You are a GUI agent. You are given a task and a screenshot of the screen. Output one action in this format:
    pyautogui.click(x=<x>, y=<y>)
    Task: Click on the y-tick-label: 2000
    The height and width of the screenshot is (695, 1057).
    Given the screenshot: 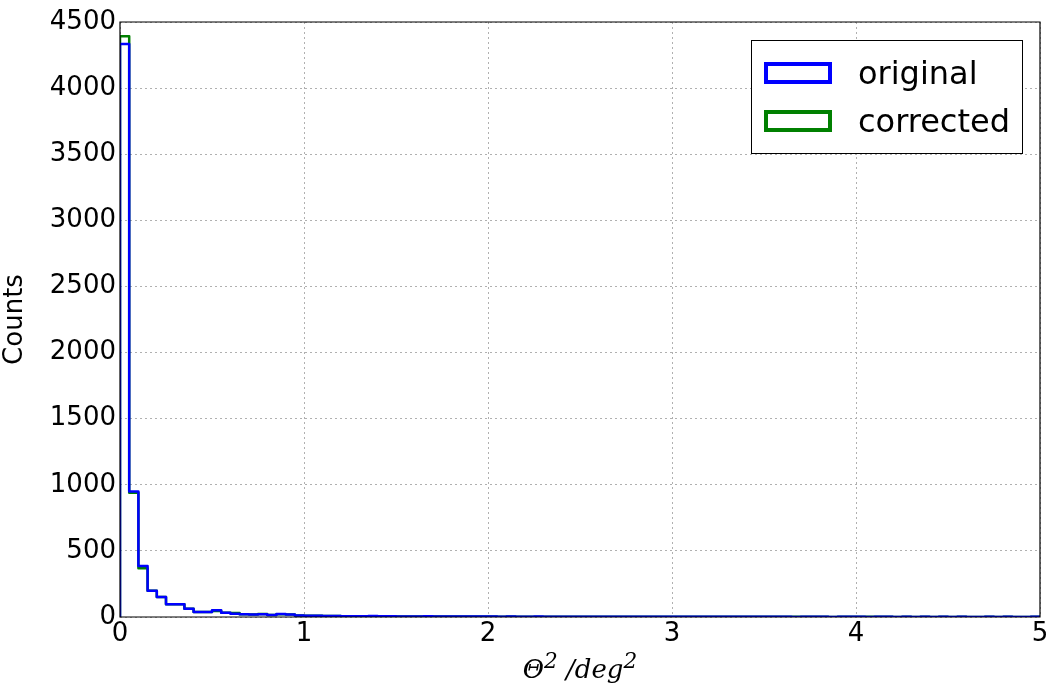 What is the action you would take?
    pyautogui.click(x=82, y=350)
    